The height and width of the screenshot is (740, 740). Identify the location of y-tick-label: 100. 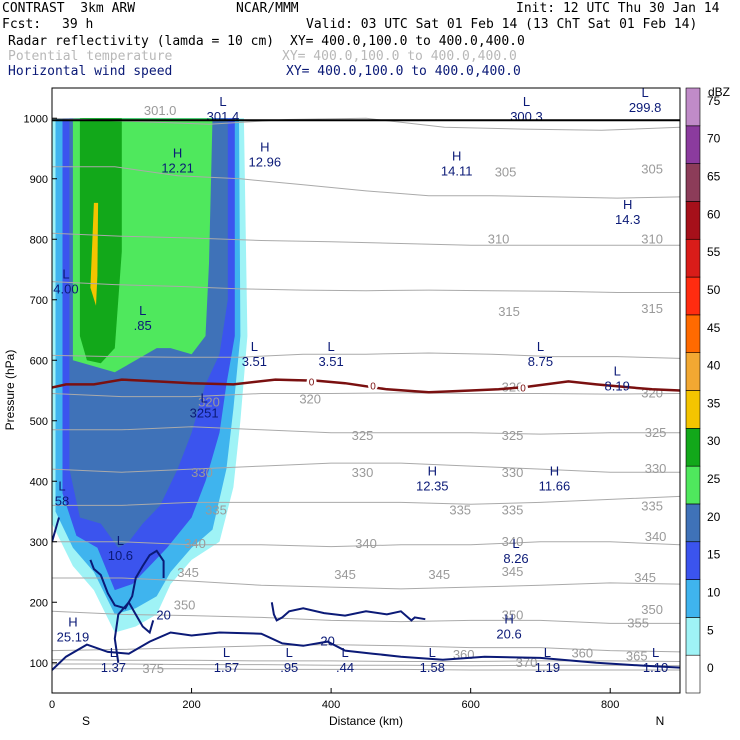
(39, 664).